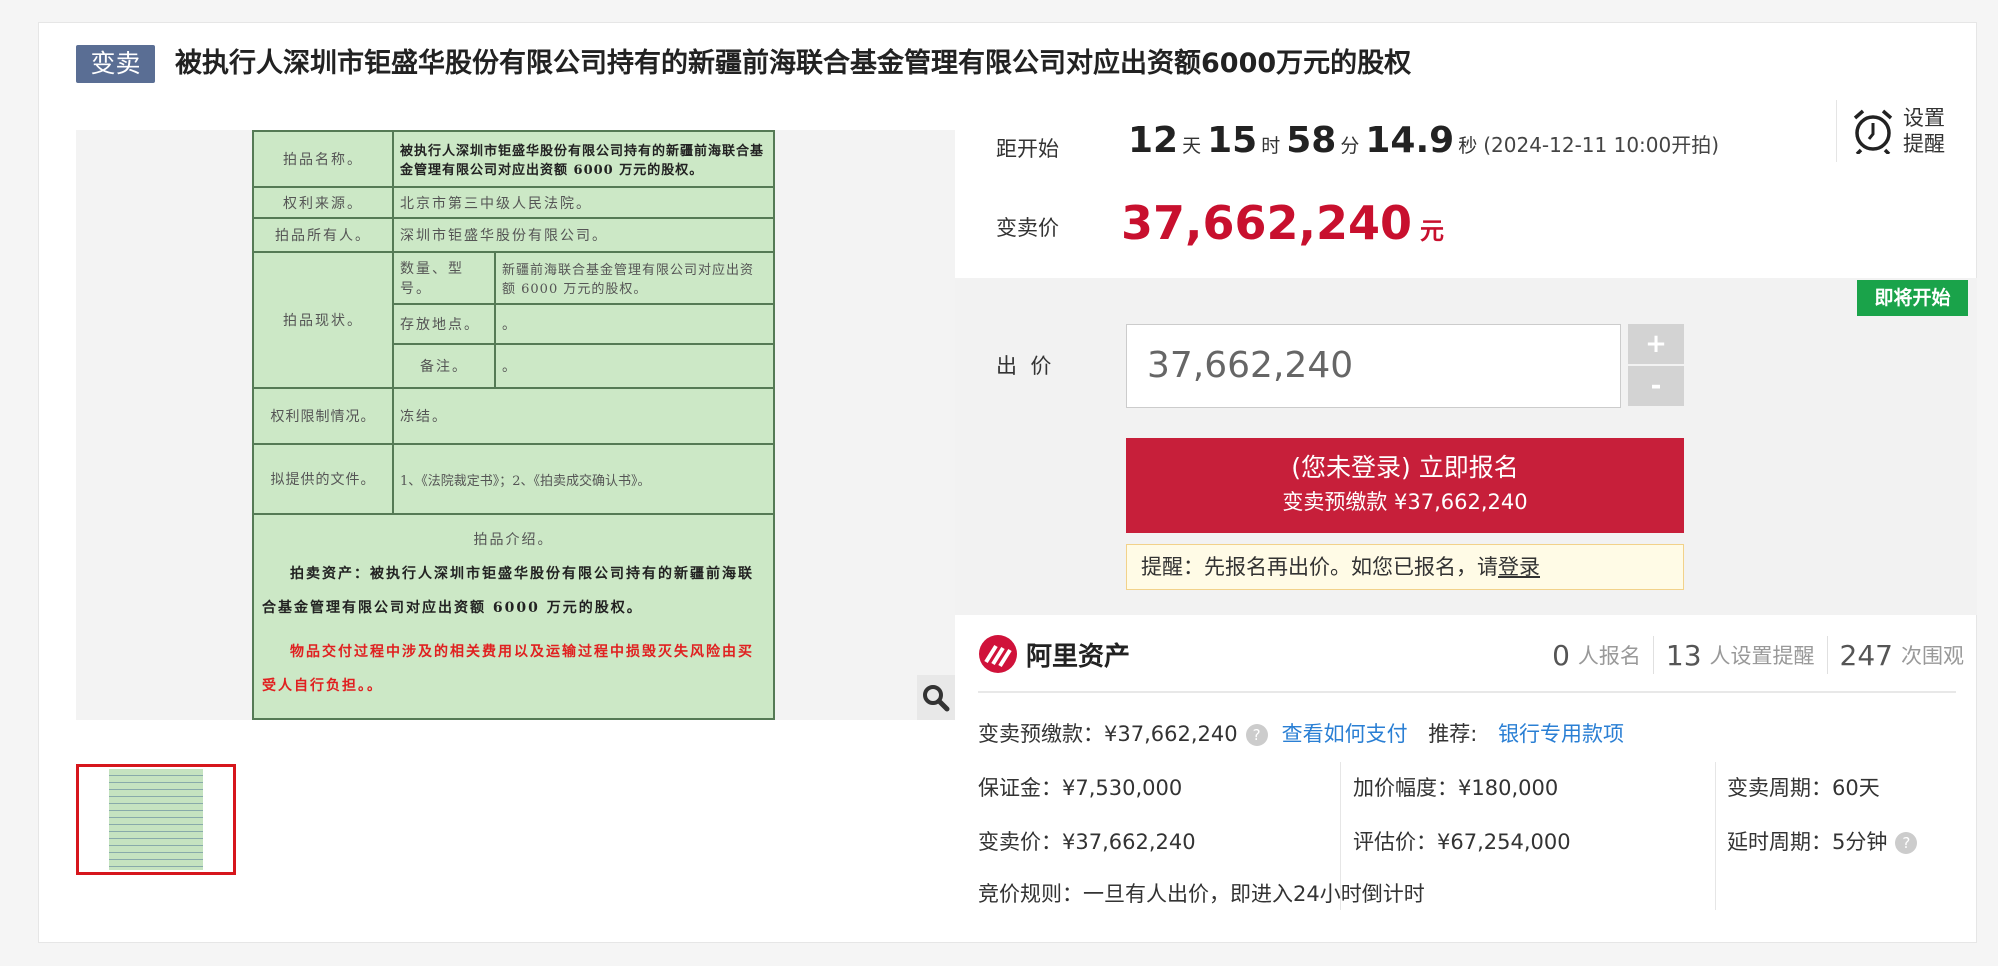  I want to click on bank-account-link: 银行专用款项, so click(1561, 734).